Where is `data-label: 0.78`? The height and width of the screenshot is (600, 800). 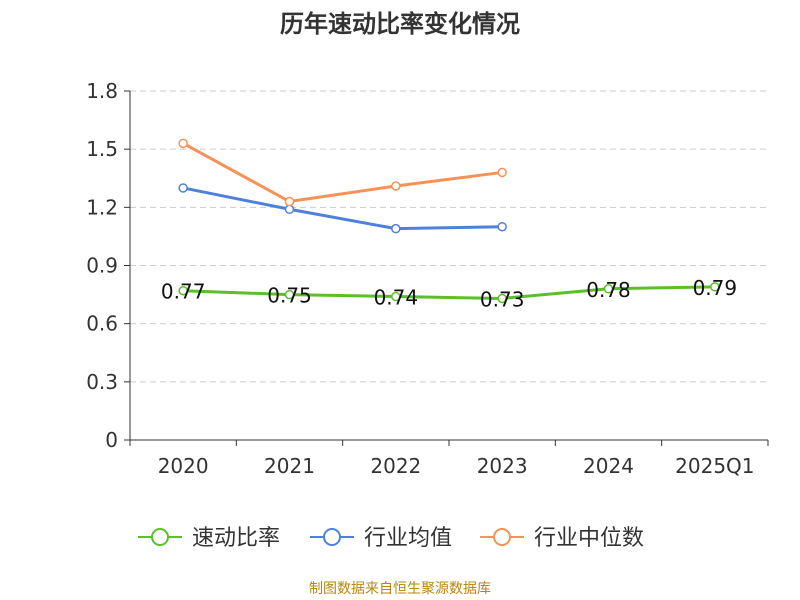
data-label: 0.78 is located at coordinates (608, 290).